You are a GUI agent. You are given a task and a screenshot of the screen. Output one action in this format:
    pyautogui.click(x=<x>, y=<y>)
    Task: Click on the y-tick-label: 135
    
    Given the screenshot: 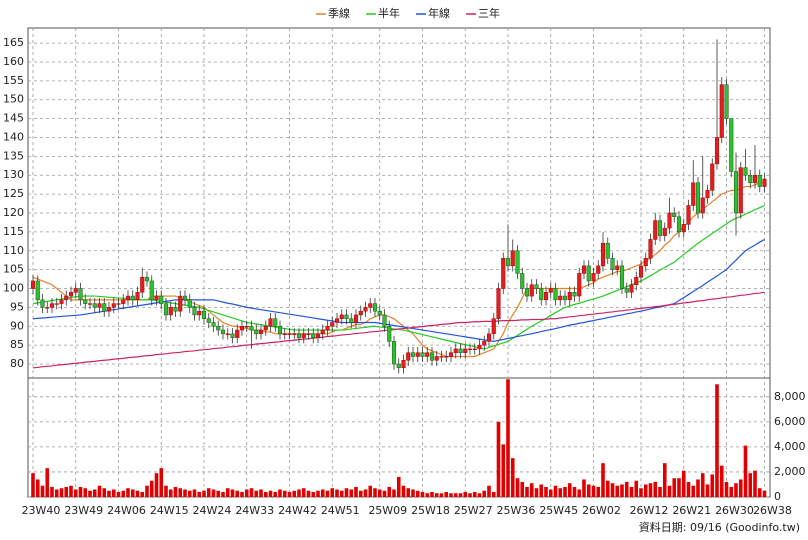 What is the action you would take?
    pyautogui.click(x=13, y=155)
    